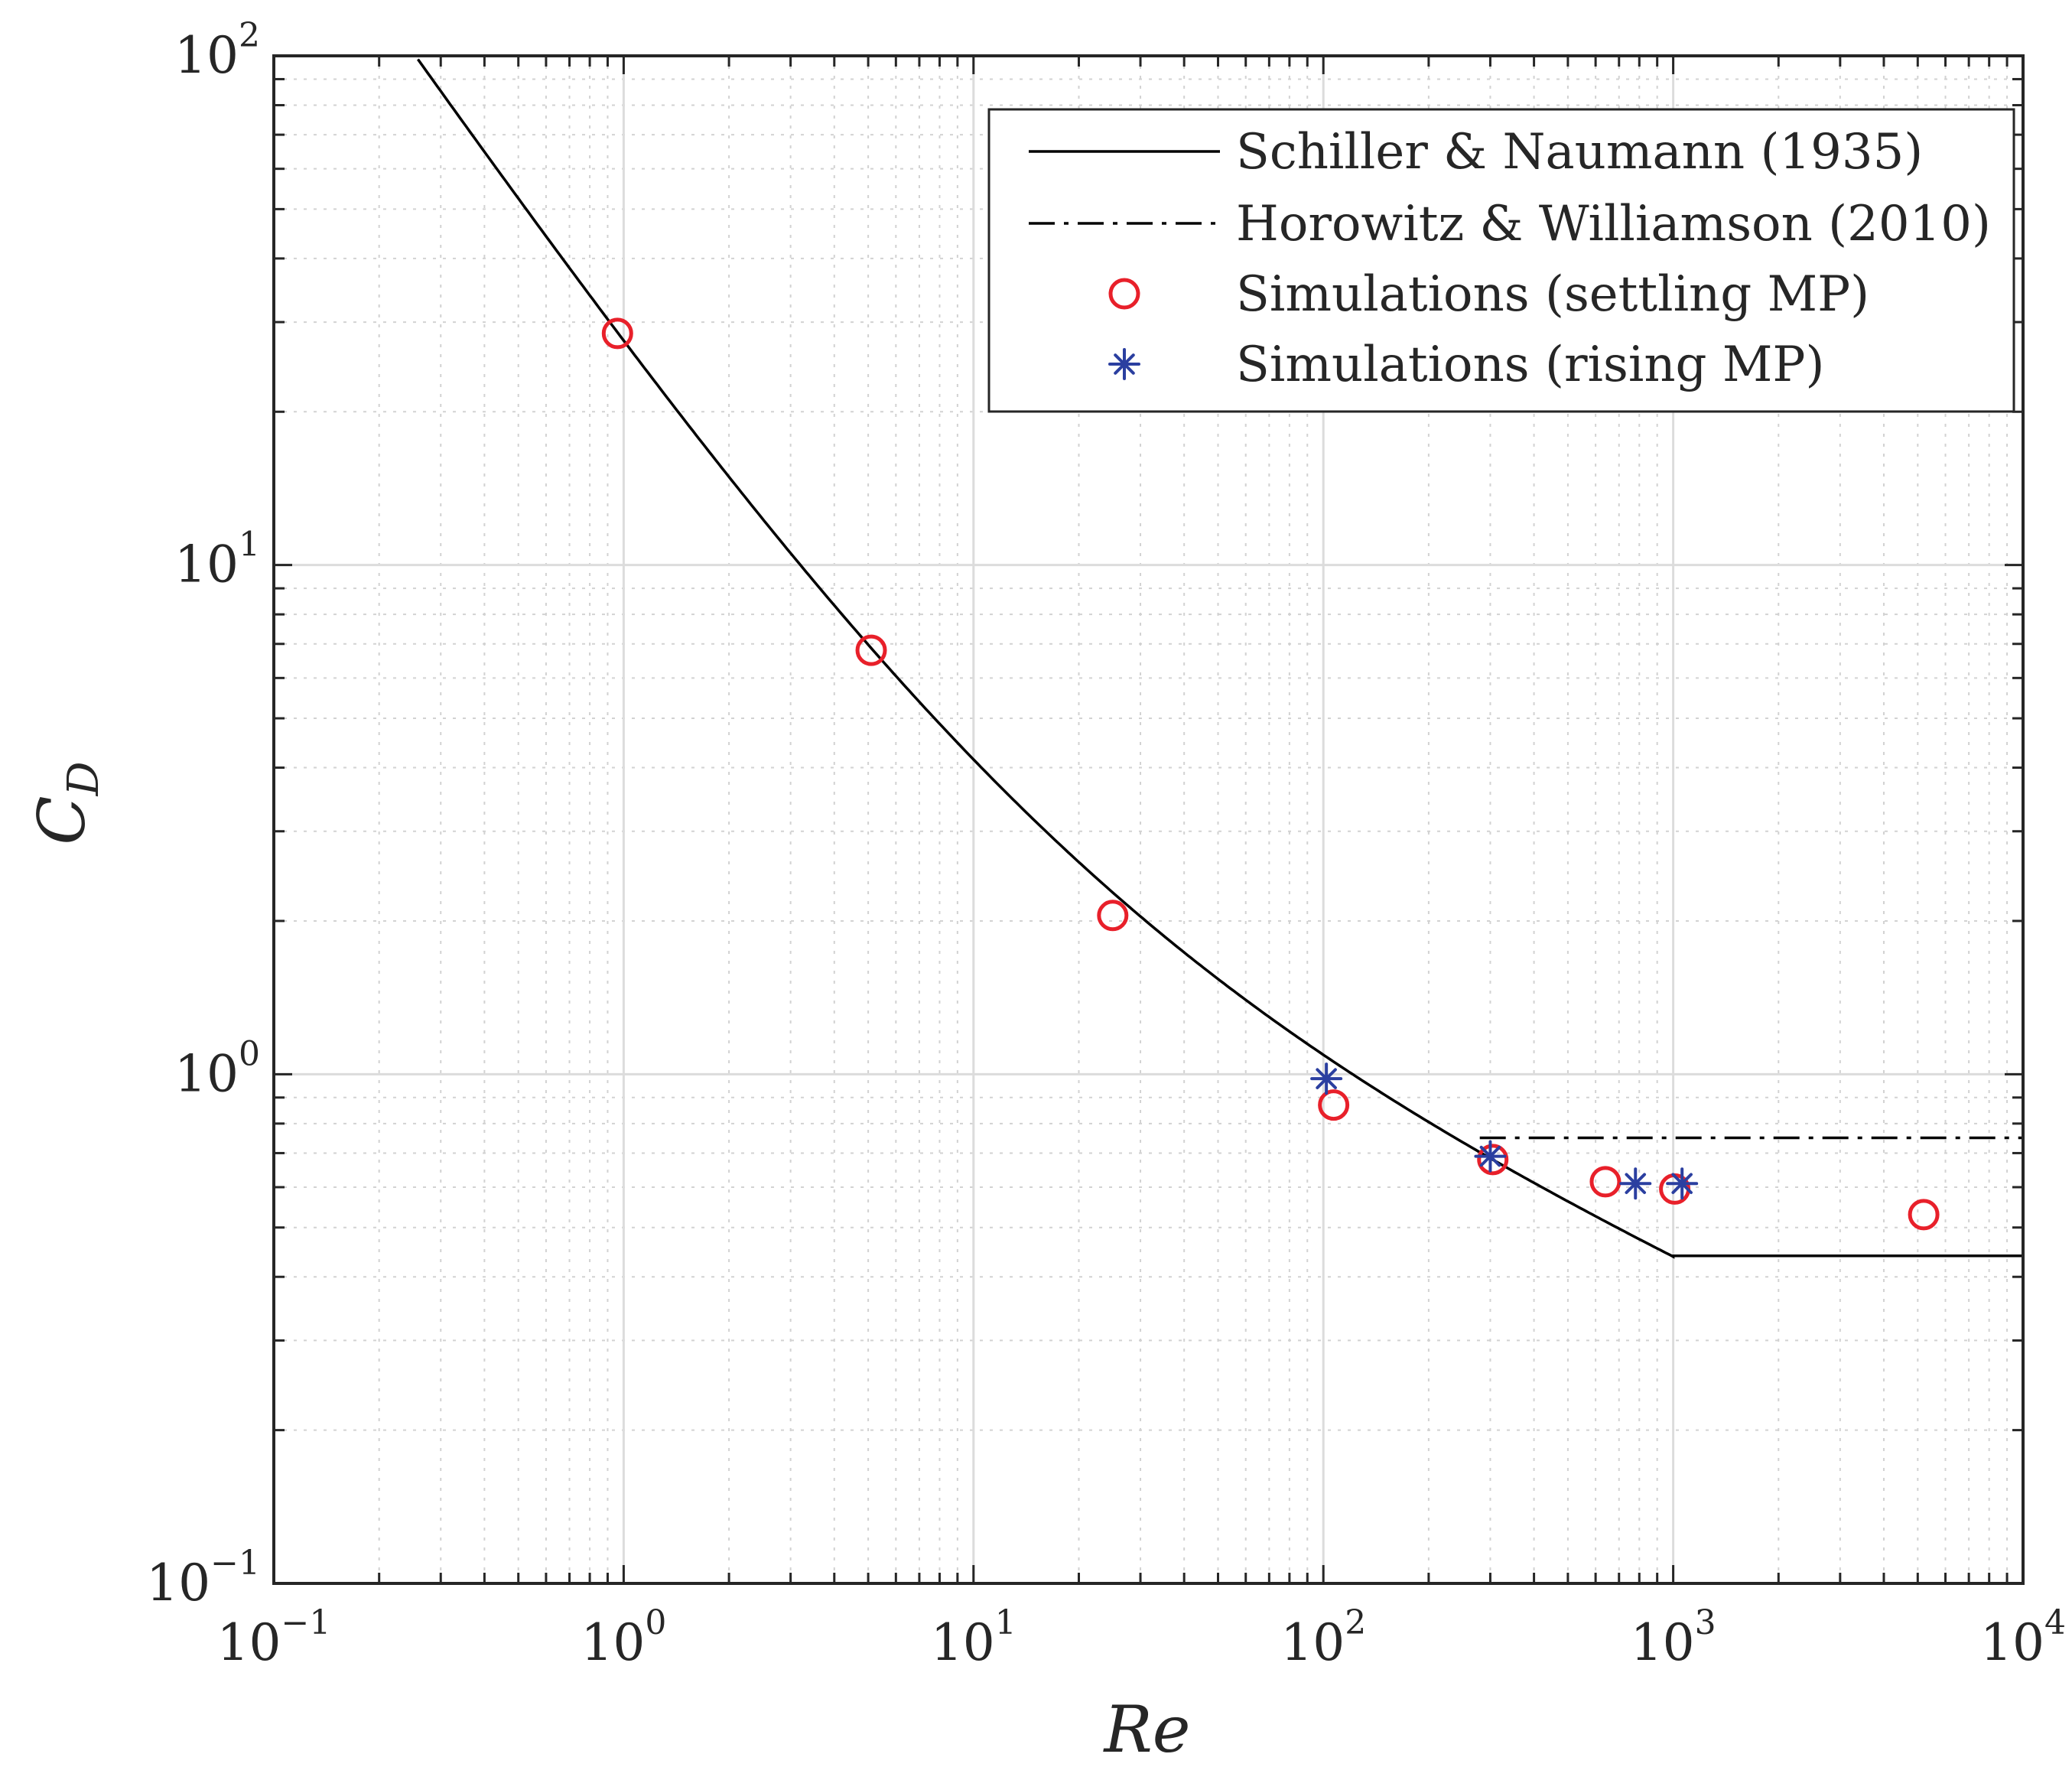 This screenshot has width=2072, height=1780. Describe the element at coordinates (1147, 1729) in the screenshot. I see `x-axis-label: Re` at that location.